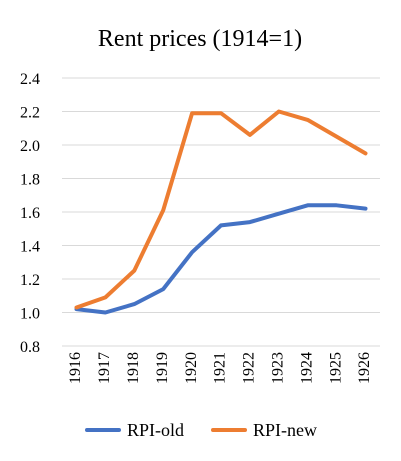 The width and height of the screenshot is (401, 461). What do you see at coordinates (133, 368) in the screenshot?
I see `x-tick-label: 1918` at bounding box center [133, 368].